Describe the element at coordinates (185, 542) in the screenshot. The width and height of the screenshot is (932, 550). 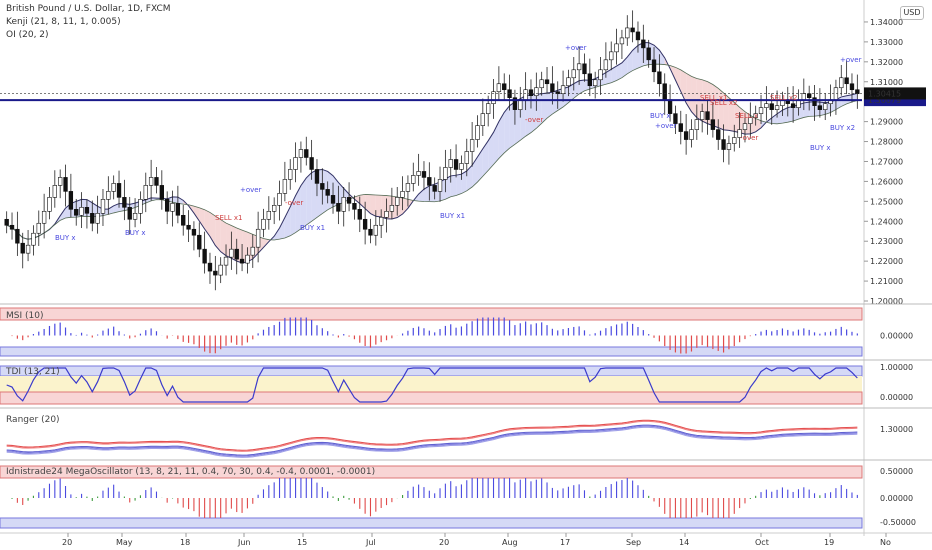
I see `time-tick-label: 18` at that location.